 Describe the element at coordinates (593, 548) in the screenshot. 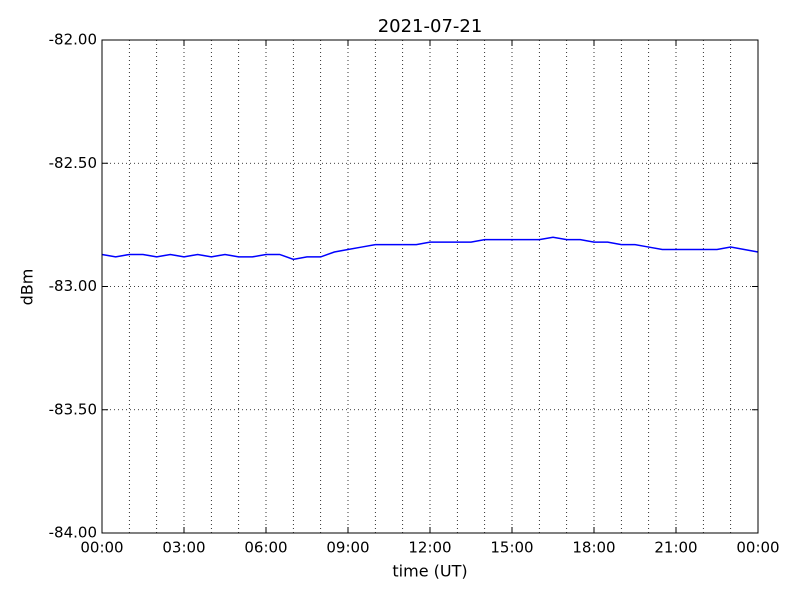

I see `x-tick-label: 18:00` at that location.